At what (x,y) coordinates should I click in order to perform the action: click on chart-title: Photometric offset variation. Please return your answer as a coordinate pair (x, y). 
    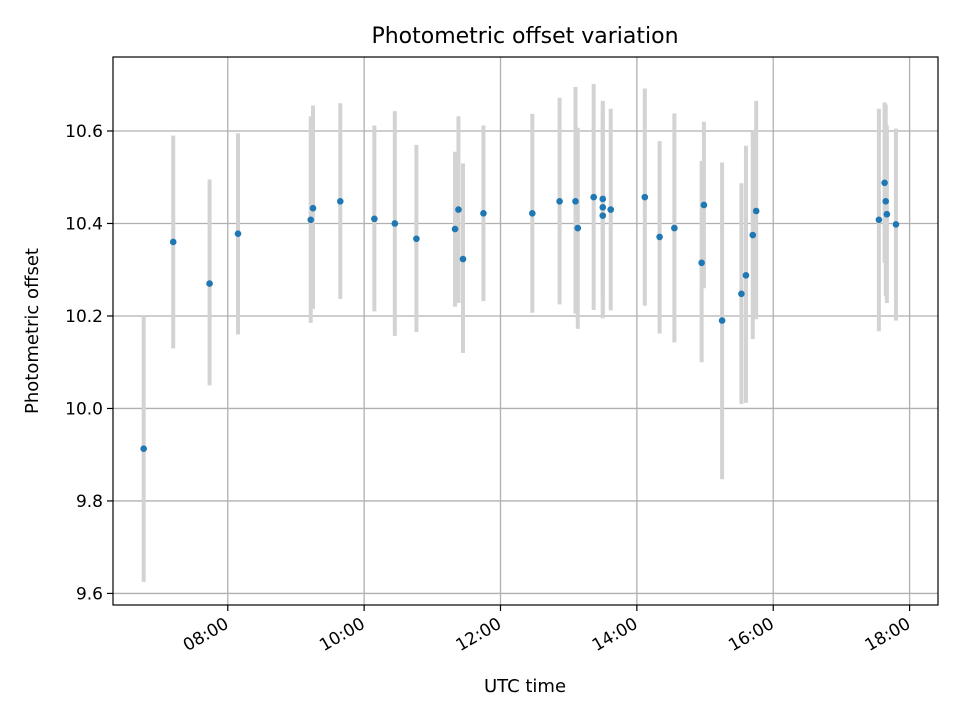
    Looking at the image, I should click on (524, 36).